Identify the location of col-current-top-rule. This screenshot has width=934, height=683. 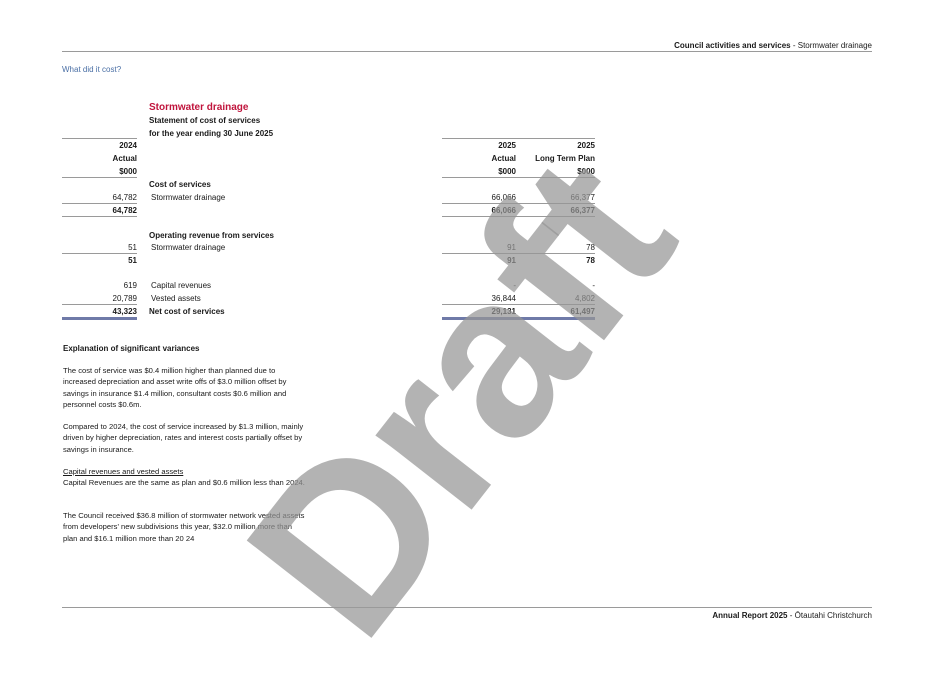
(518, 138).